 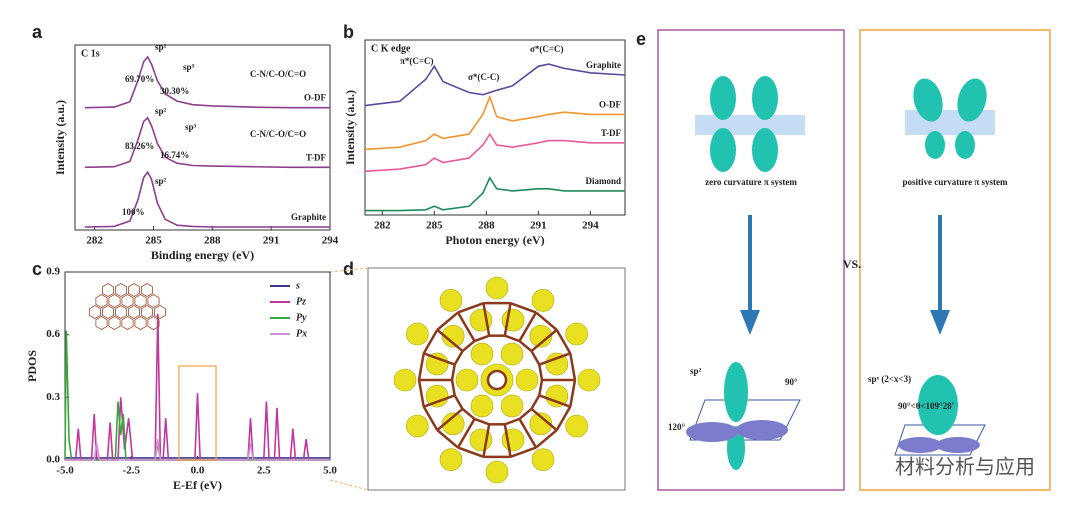 What do you see at coordinates (133, 212) in the screenshot?
I see `annotation: 100%` at bounding box center [133, 212].